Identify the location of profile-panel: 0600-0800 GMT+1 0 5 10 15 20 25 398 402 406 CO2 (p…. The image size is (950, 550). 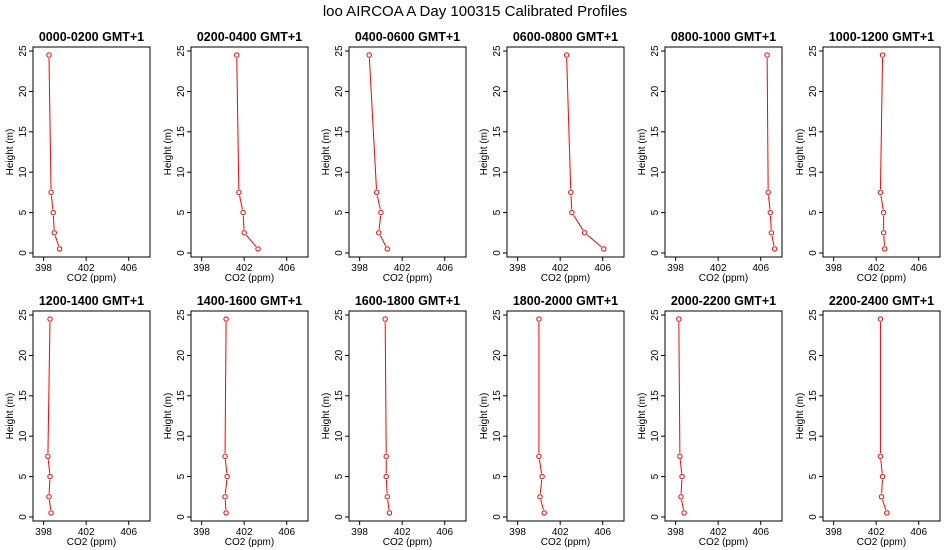
(552, 157).